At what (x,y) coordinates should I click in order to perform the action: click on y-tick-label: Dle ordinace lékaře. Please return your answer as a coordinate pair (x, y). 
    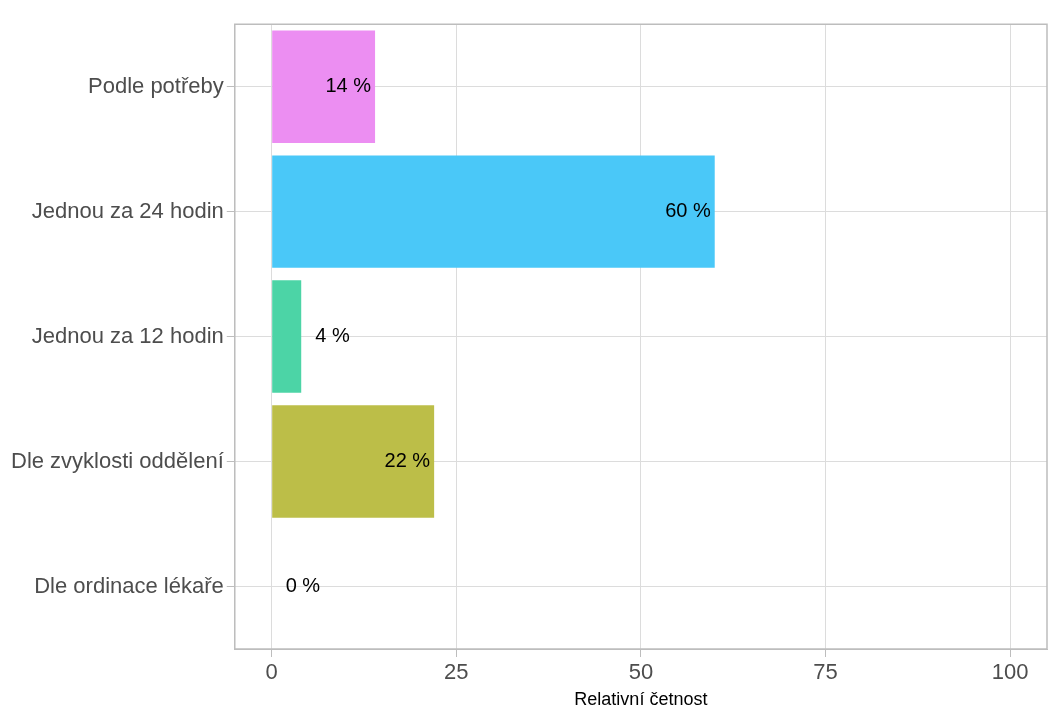
    Looking at the image, I should click on (129, 585).